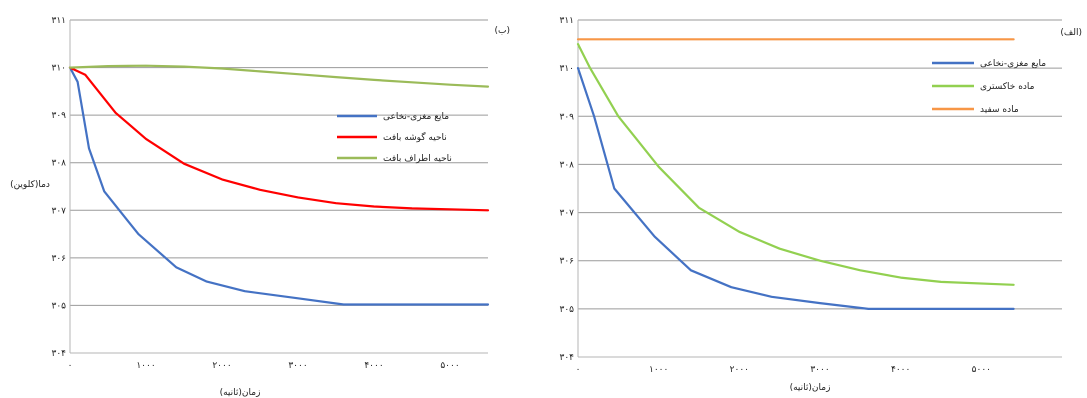  Describe the element at coordinates (30, 185) in the screenshot. I see `y-axis-label: دما(کلوین)` at that location.